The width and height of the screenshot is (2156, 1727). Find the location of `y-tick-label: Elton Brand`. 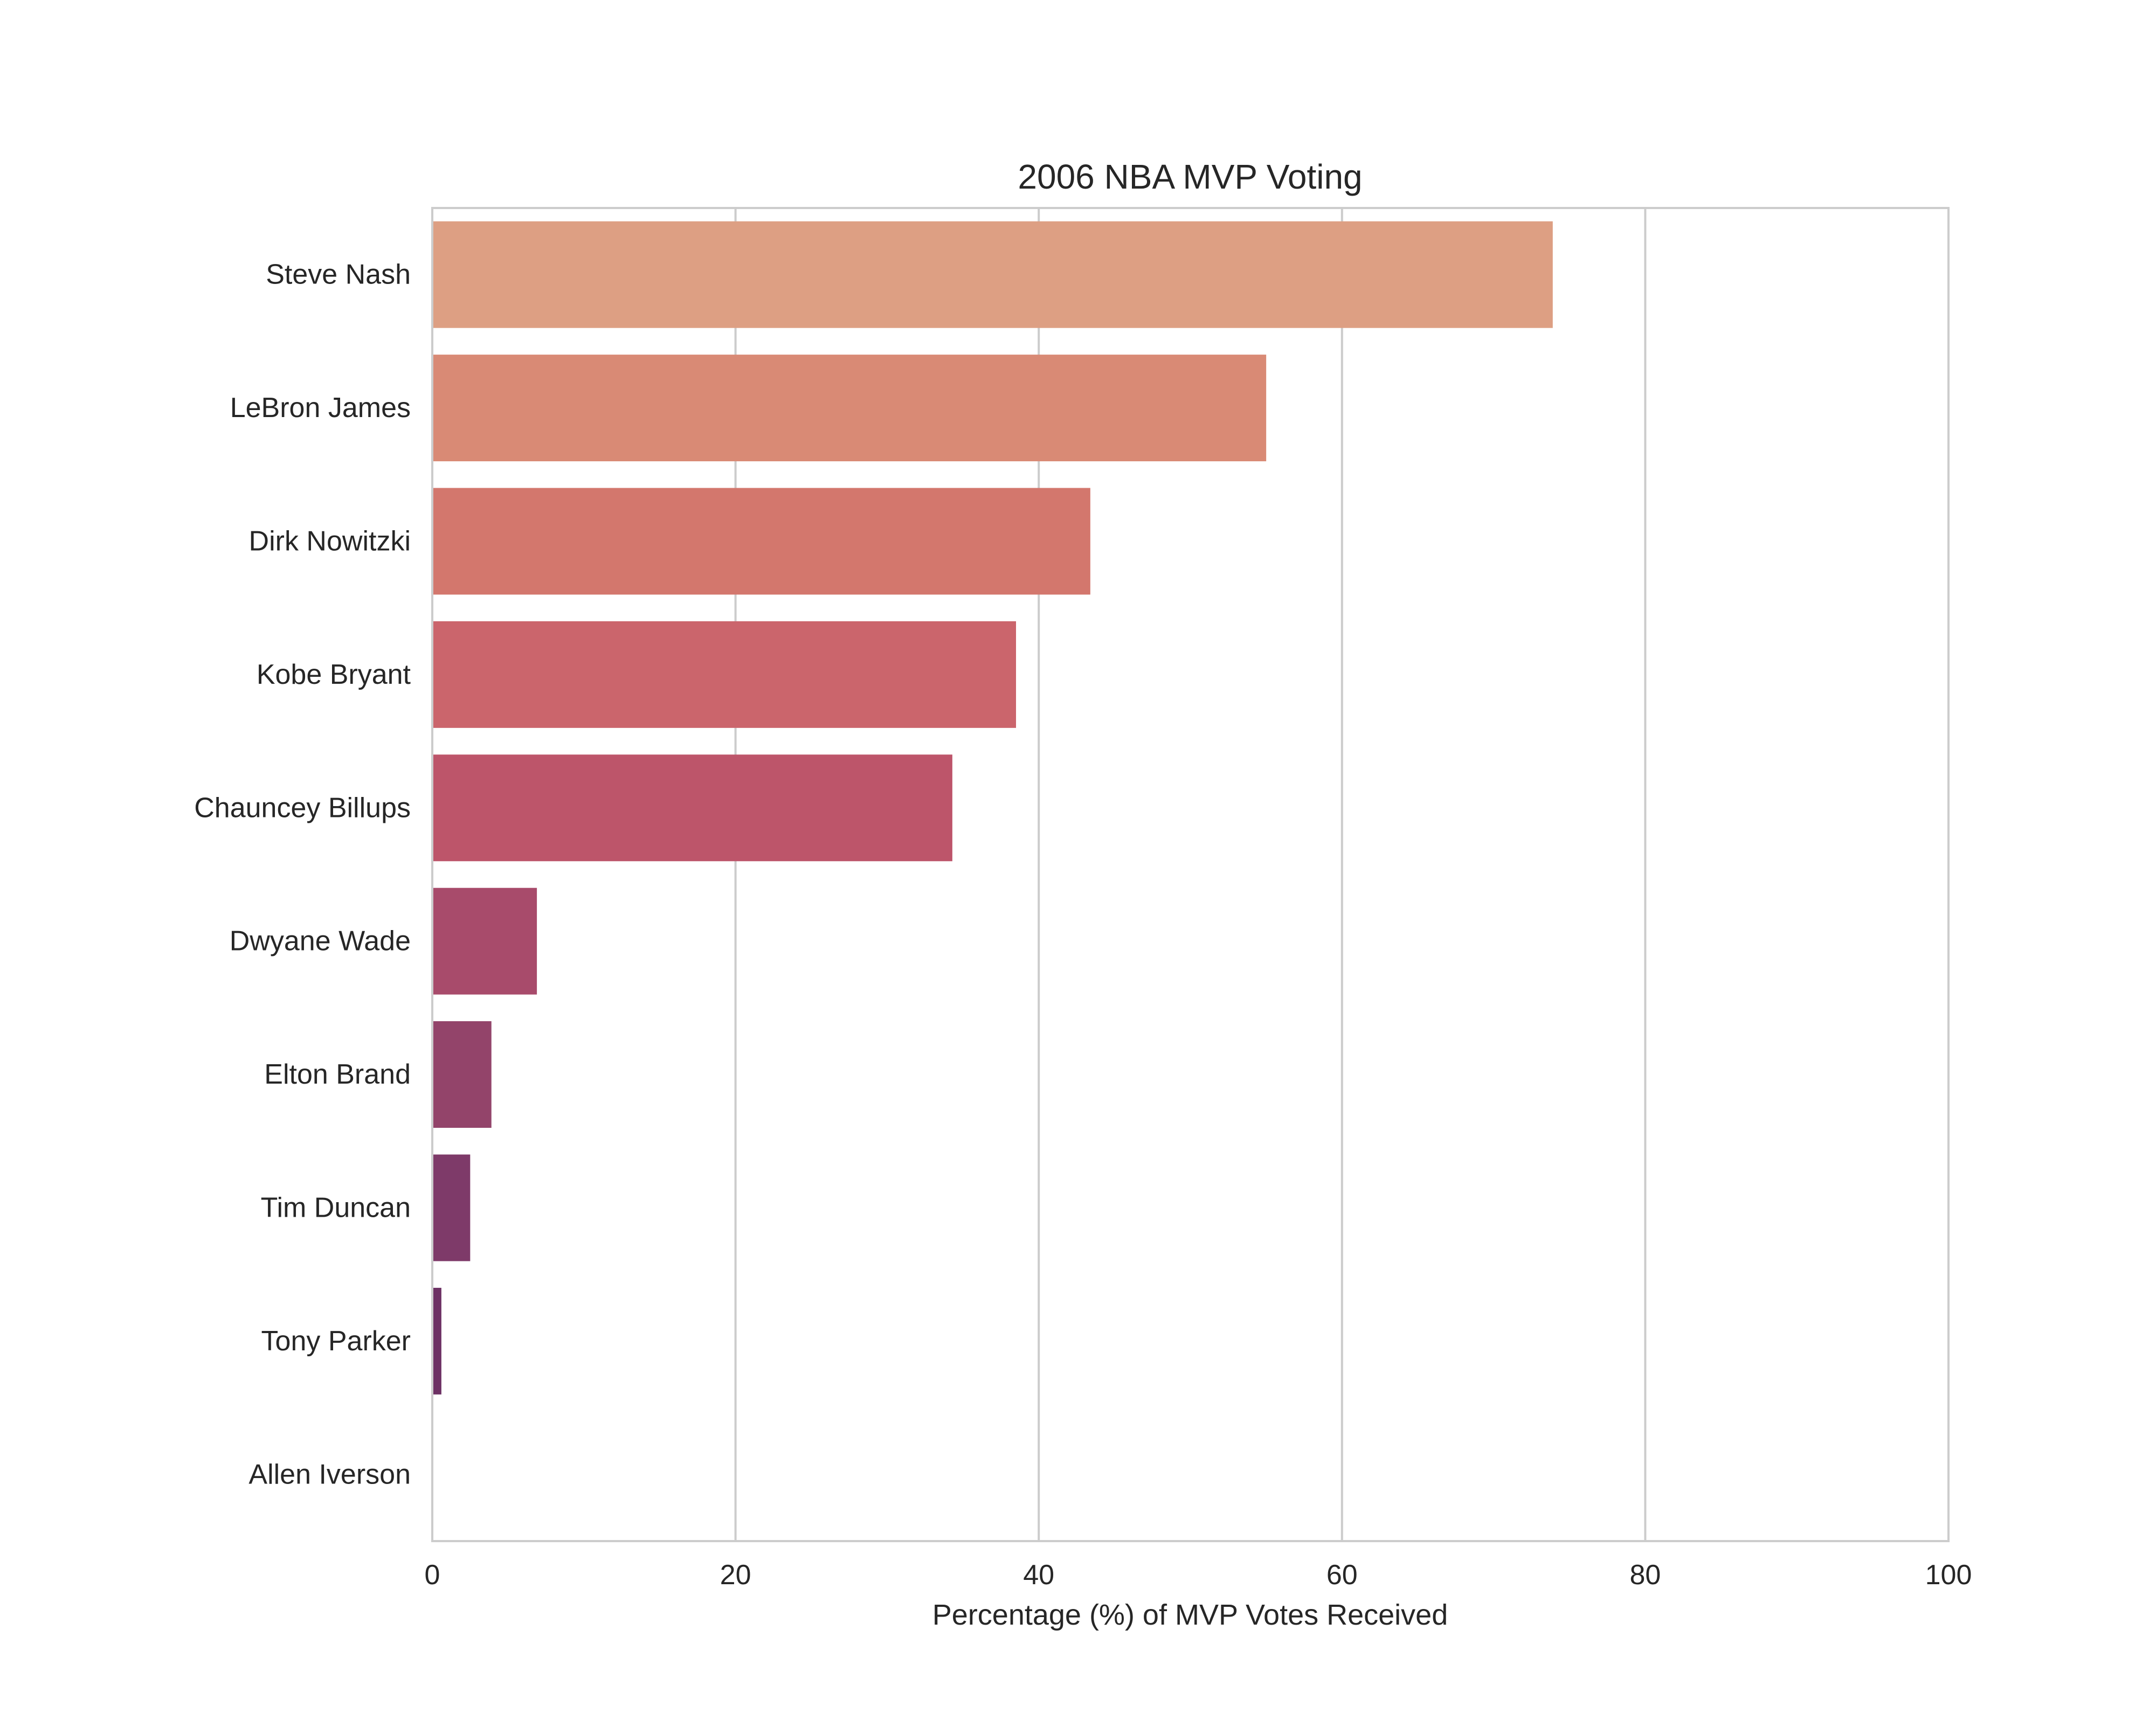

y-tick-label: Elton Brand is located at coordinates (337, 1075).